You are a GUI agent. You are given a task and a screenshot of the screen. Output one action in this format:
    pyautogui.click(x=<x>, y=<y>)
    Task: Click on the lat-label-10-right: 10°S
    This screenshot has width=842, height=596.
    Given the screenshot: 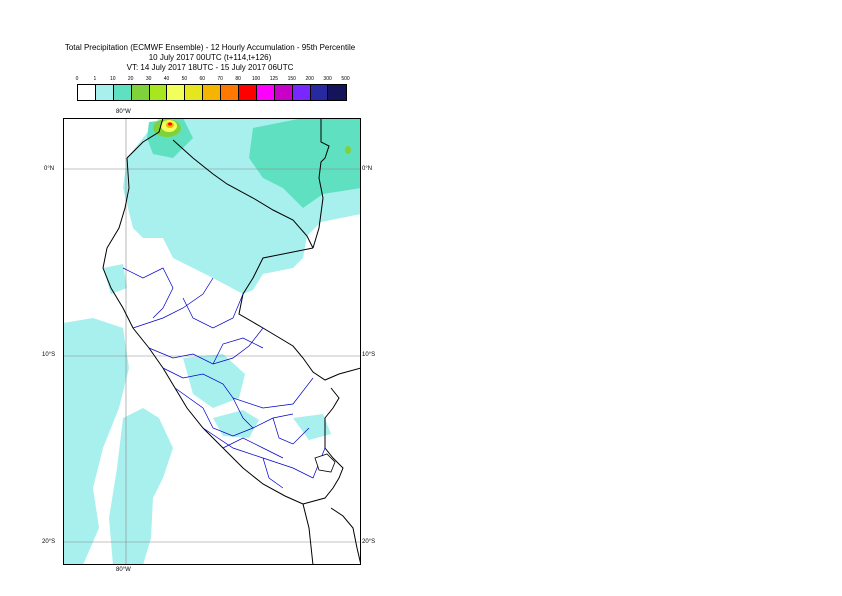 What is the action you would take?
    pyautogui.click(x=369, y=355)
    